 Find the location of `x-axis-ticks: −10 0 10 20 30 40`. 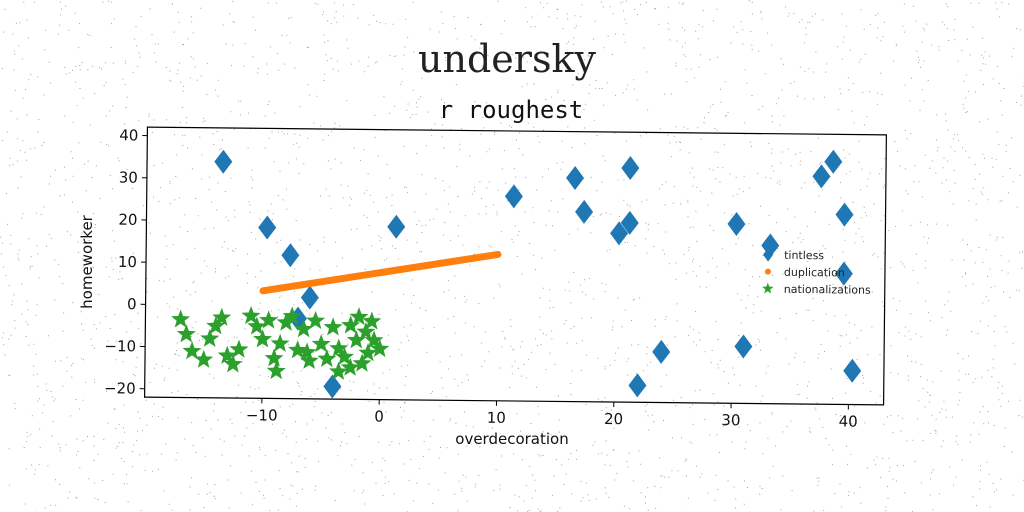

x-axis-ticks: −10 0 10 20 30 40 is located at coordinates (552, 414).